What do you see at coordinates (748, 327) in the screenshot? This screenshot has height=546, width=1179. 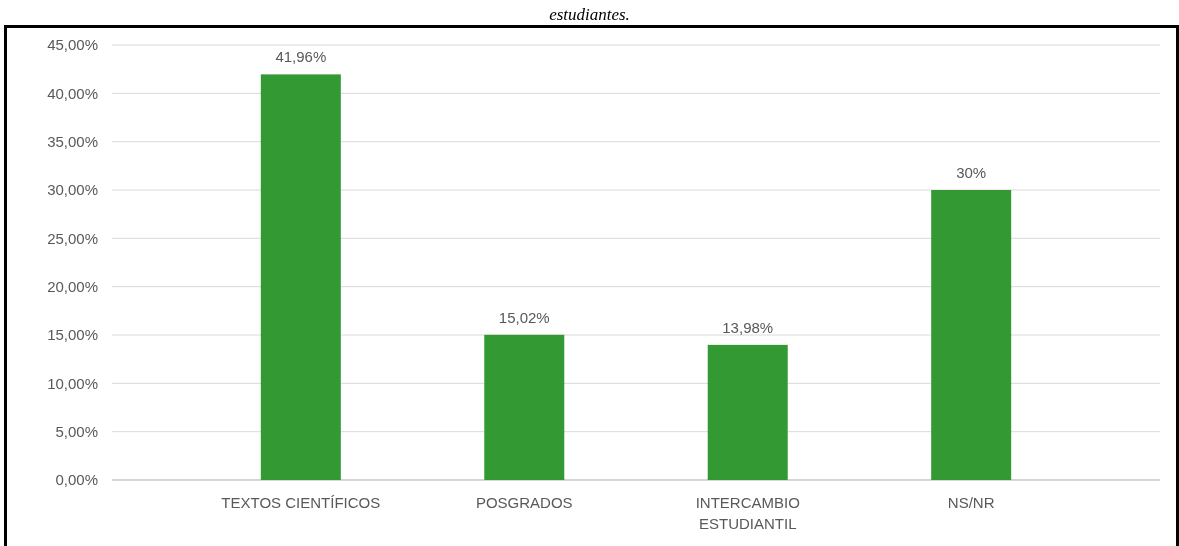 I see `data-label: 13,98%` at bounding box center [748, 327].